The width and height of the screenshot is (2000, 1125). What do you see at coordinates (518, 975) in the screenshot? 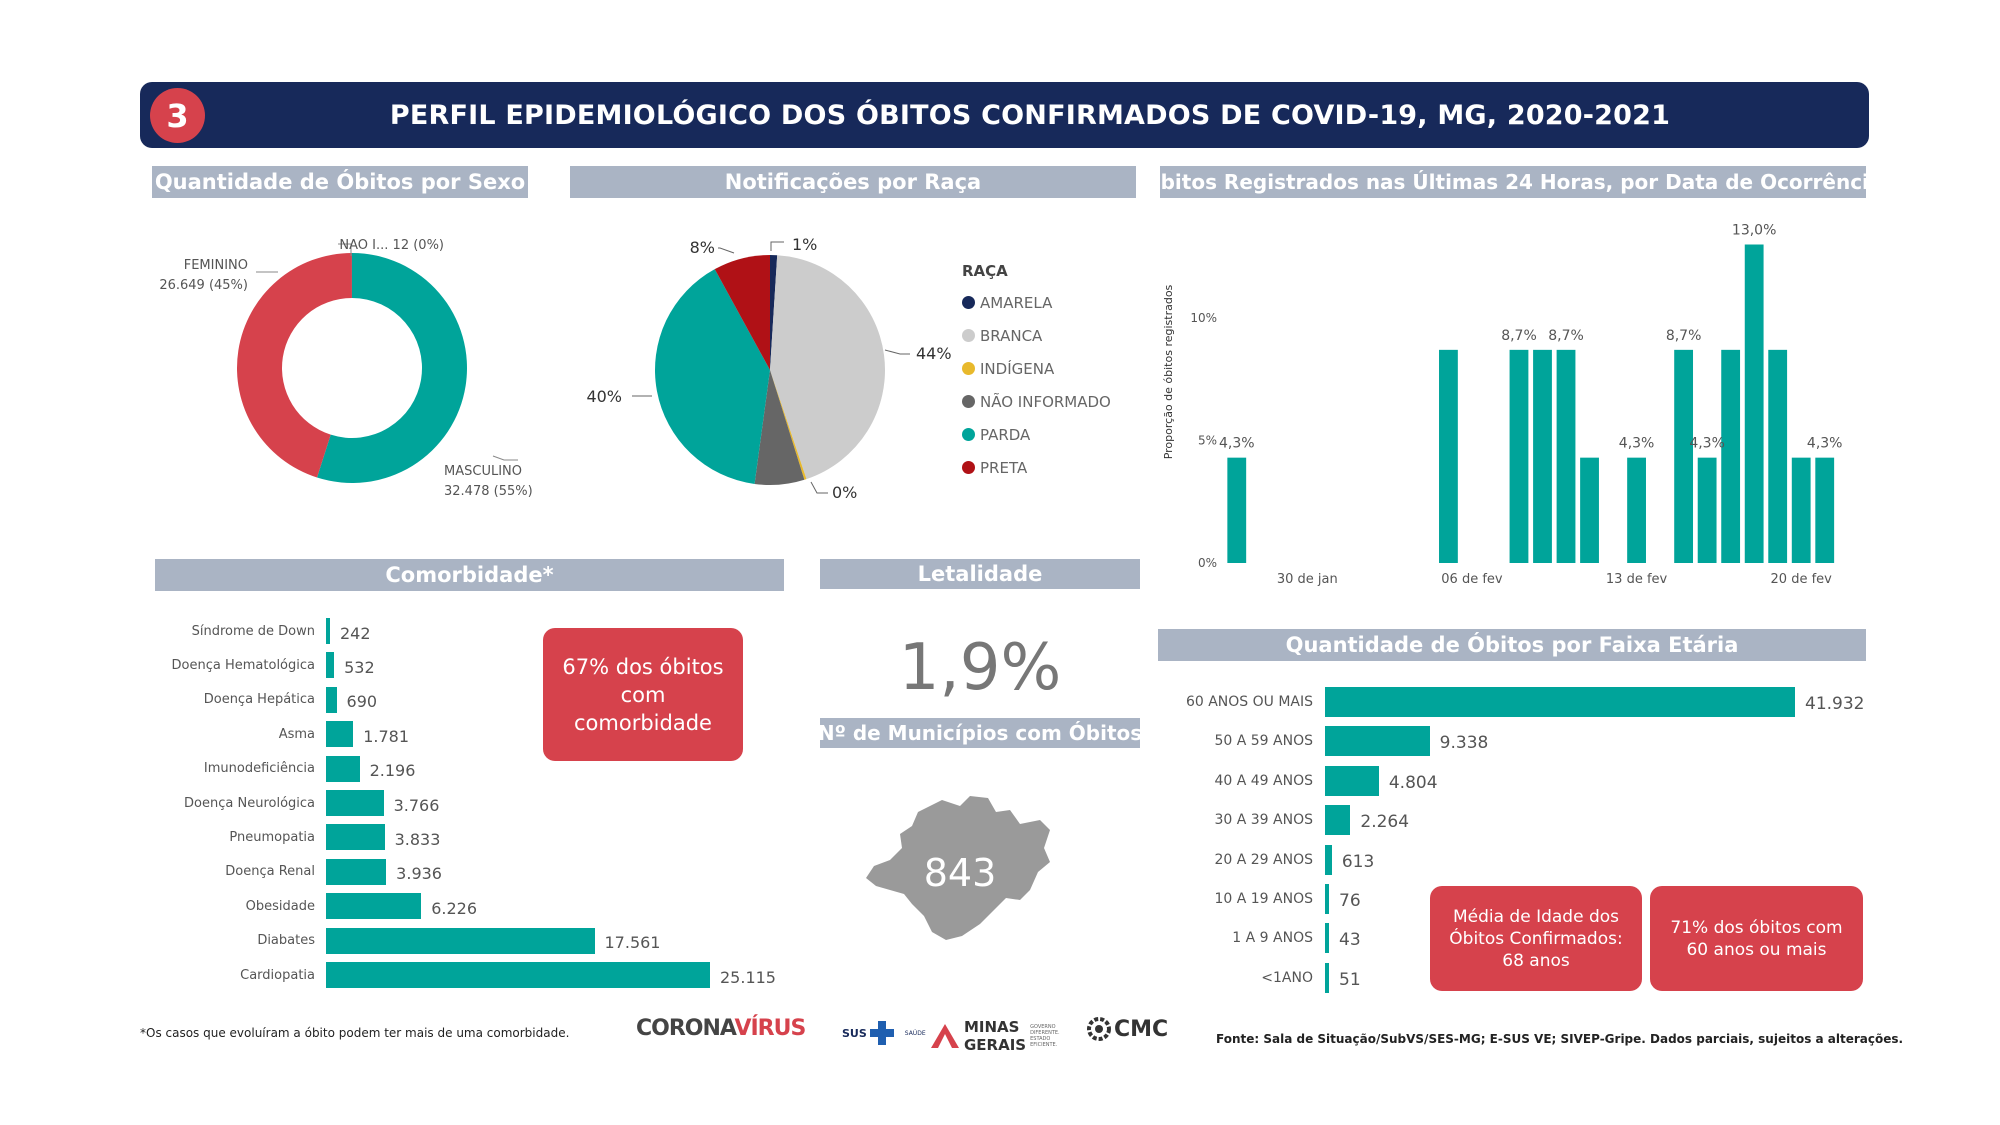
I see `bar-cardiopatia` at bounding box center [518, 975].